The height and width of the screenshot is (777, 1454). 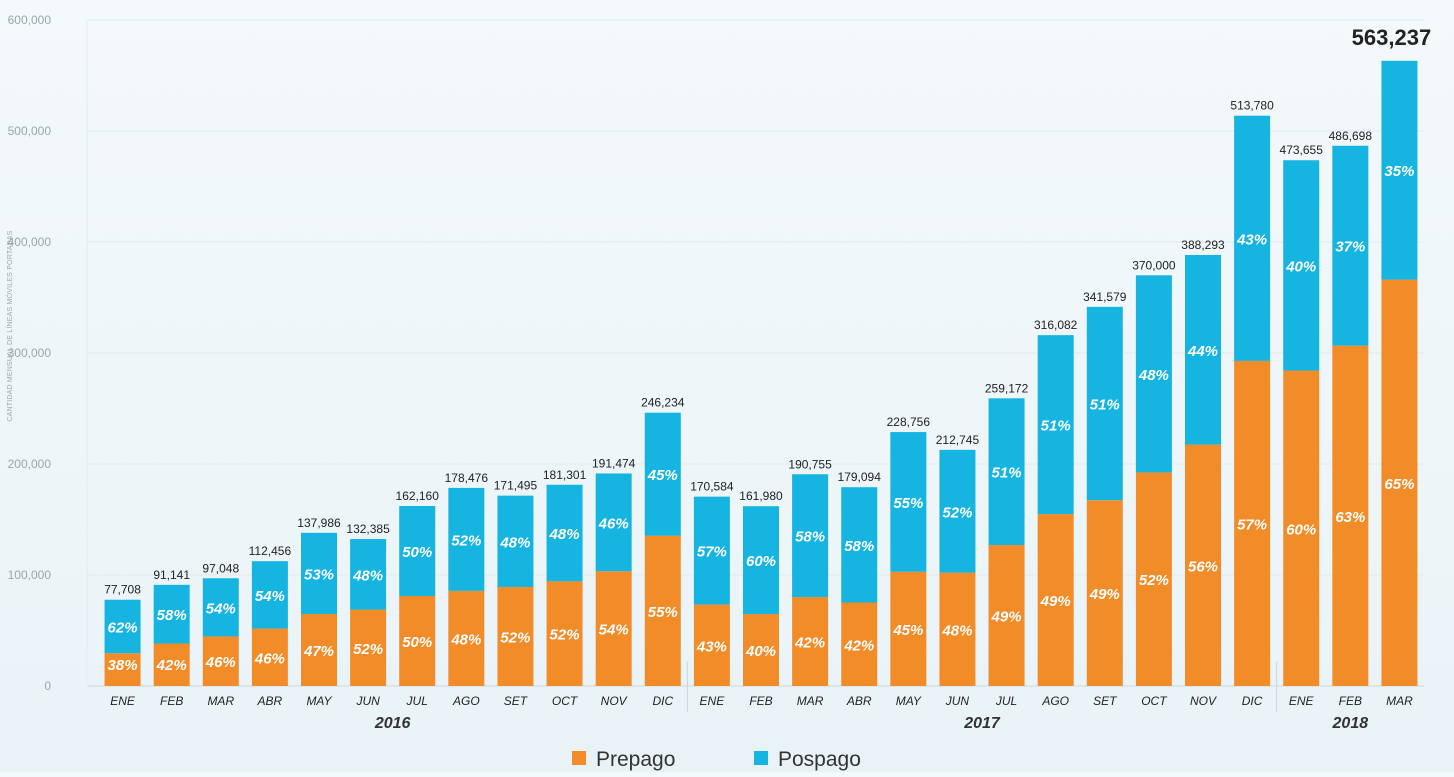 What do you see at coordinates (614, 630) in the screenshot?
I see `pct-label-prepago: 54%` at bounding box center [614, 630].